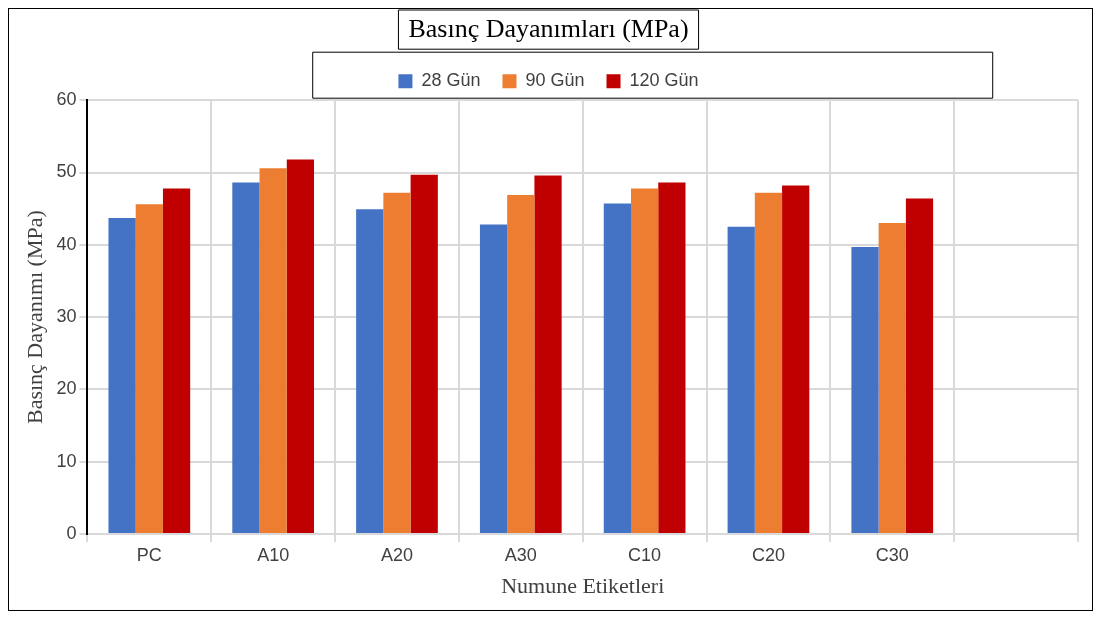 This screenshot has height=617, width=1099. I want to click on y-tick-label: 50, so click(66, 171).